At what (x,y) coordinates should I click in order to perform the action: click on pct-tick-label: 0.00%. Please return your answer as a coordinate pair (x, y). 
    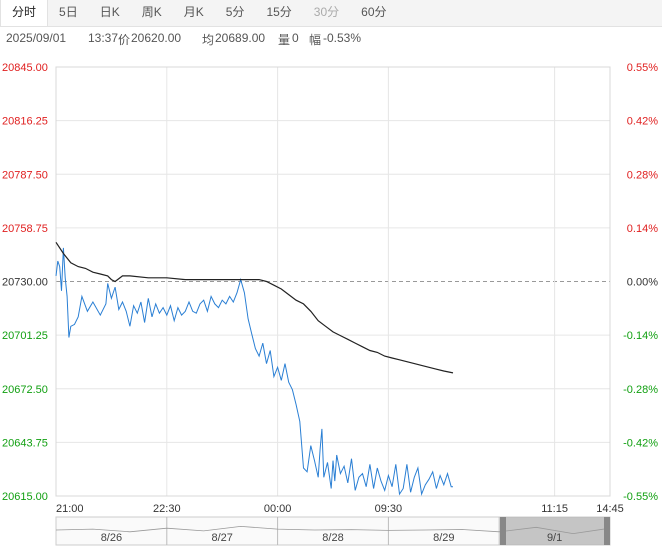
    Looking at the image, I should click on (642, 283).